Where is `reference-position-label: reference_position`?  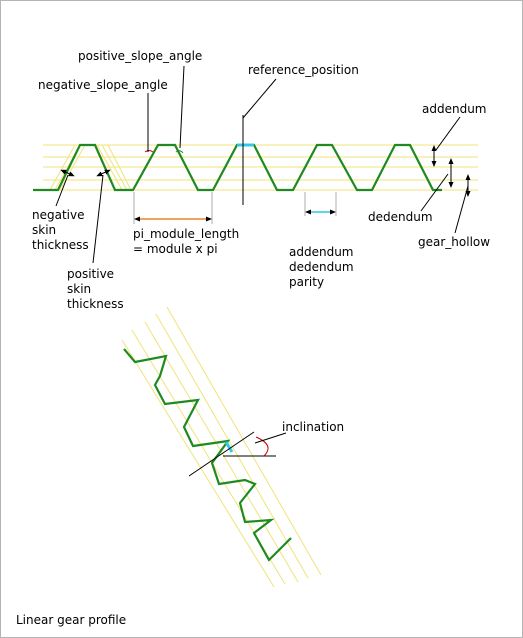 reference-position-label: reference_position is located at coordinates (303, 70).